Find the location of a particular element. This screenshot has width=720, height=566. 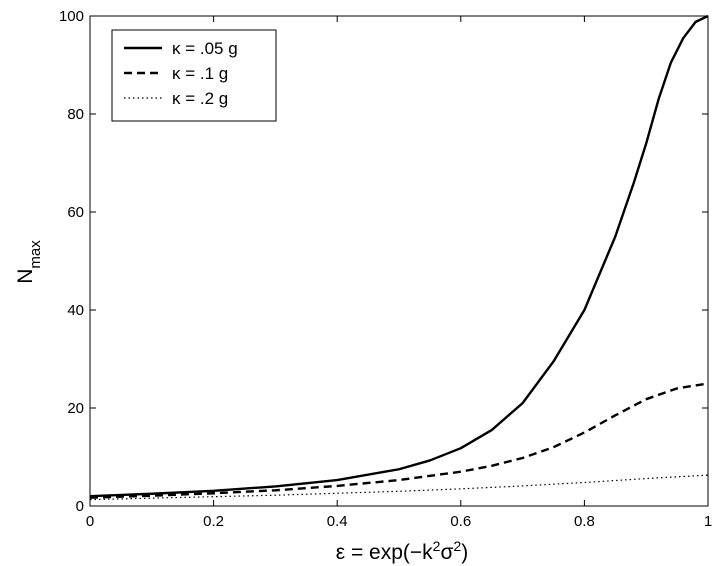

legend-label-1: κ = .05 g is located at coordinates (205, 48).